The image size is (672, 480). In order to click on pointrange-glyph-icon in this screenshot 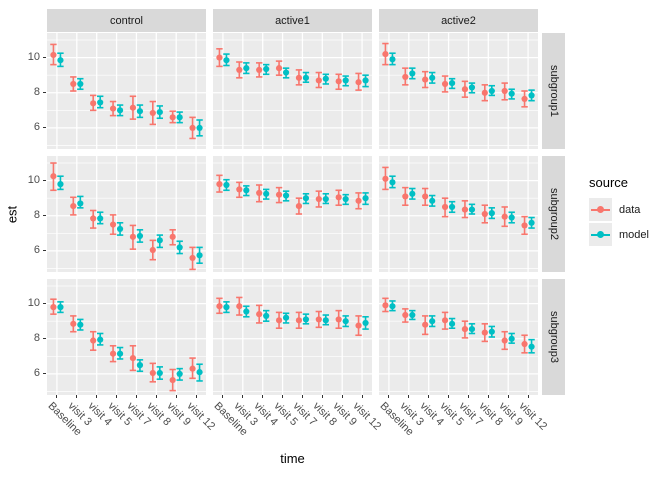, I will do `click(600, 209)`.